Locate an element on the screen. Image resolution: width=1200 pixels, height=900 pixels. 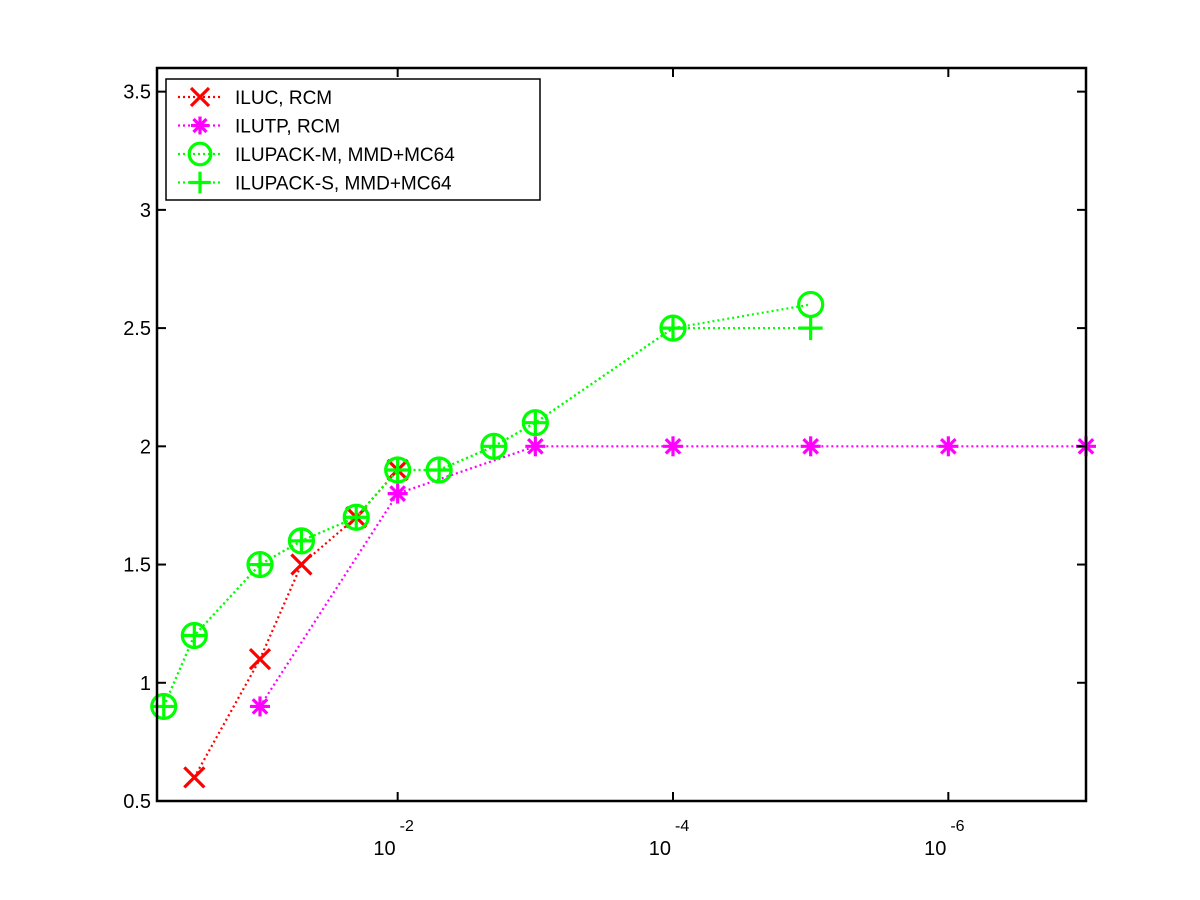
y-tick-label: 0.5 is located at coordinates (137, 802).